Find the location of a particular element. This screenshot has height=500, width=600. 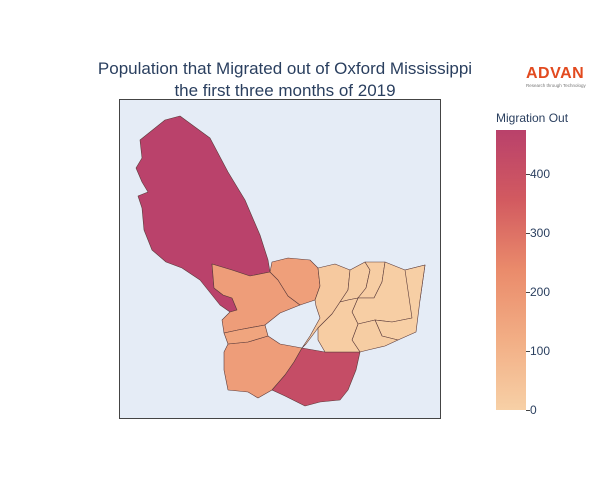

colorbar-tick-label: 400 is located at coordinates (540, 174).